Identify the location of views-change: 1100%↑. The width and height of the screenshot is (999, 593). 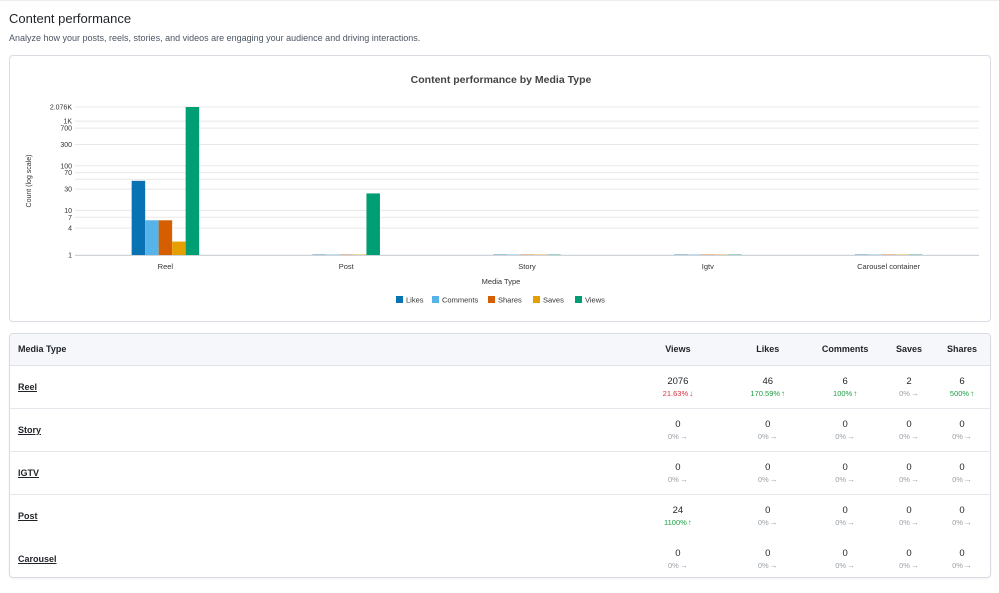
(678, 522).